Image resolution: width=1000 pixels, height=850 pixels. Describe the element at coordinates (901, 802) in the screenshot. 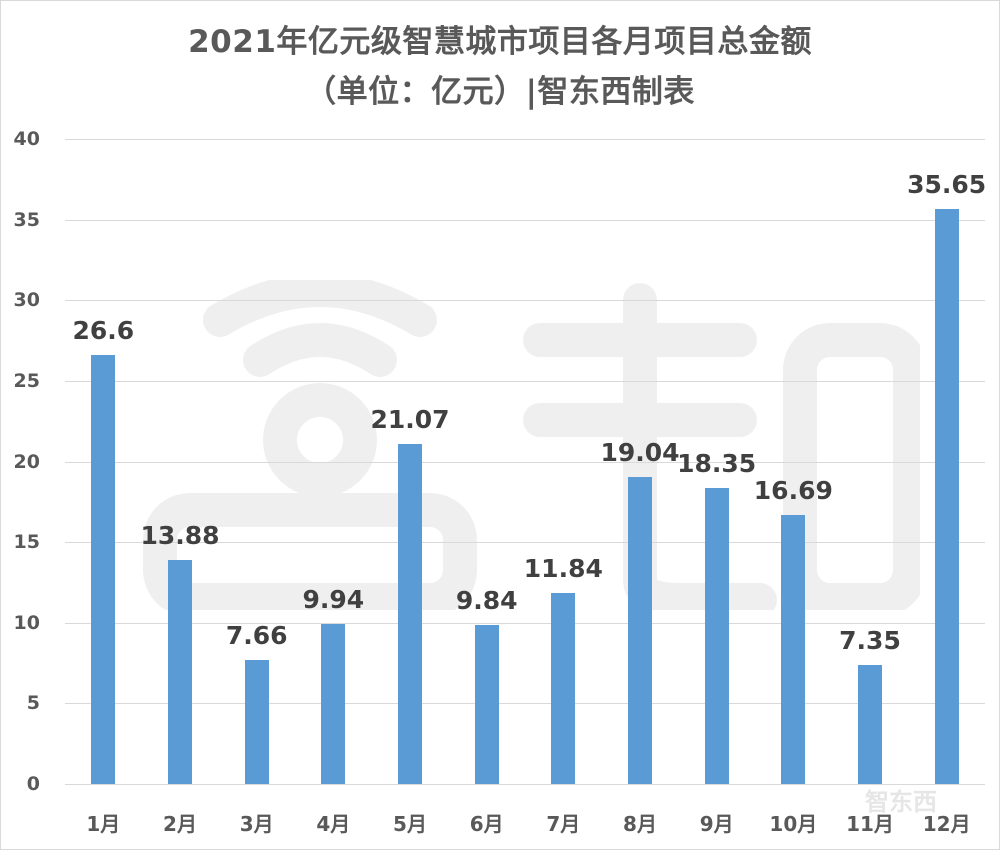

I see `watermark-corner: 智东西` at that location.